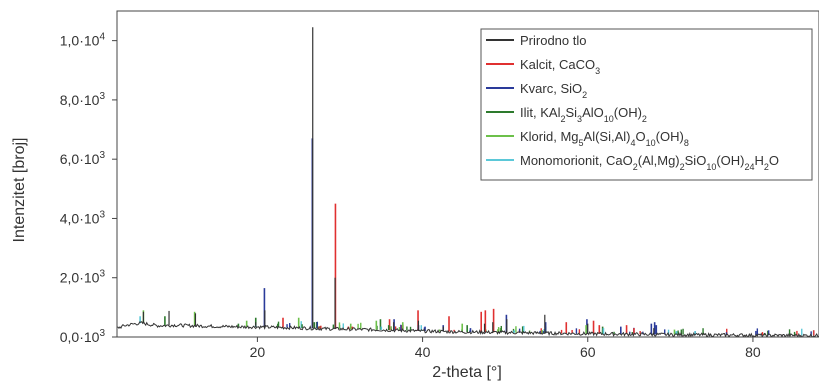 This screenshot has height=385, width=819. What do you see at coordinates (468, 328) in the screenshot?
I see `series-line-prirodno-tlo` at bounding box center [468, 328].